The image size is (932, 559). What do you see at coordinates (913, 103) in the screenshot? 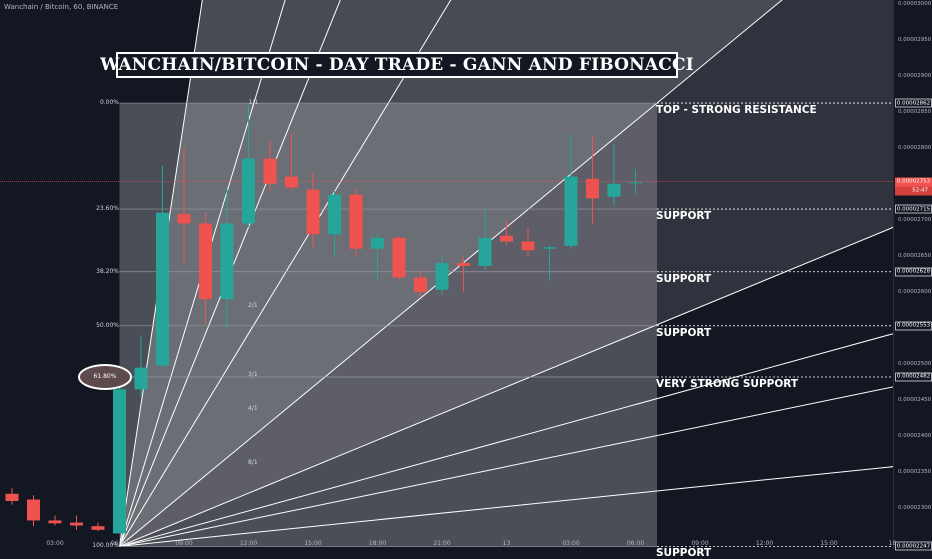
I see `fib-price-box: 0.00002862` at bounding box center [913, 103].